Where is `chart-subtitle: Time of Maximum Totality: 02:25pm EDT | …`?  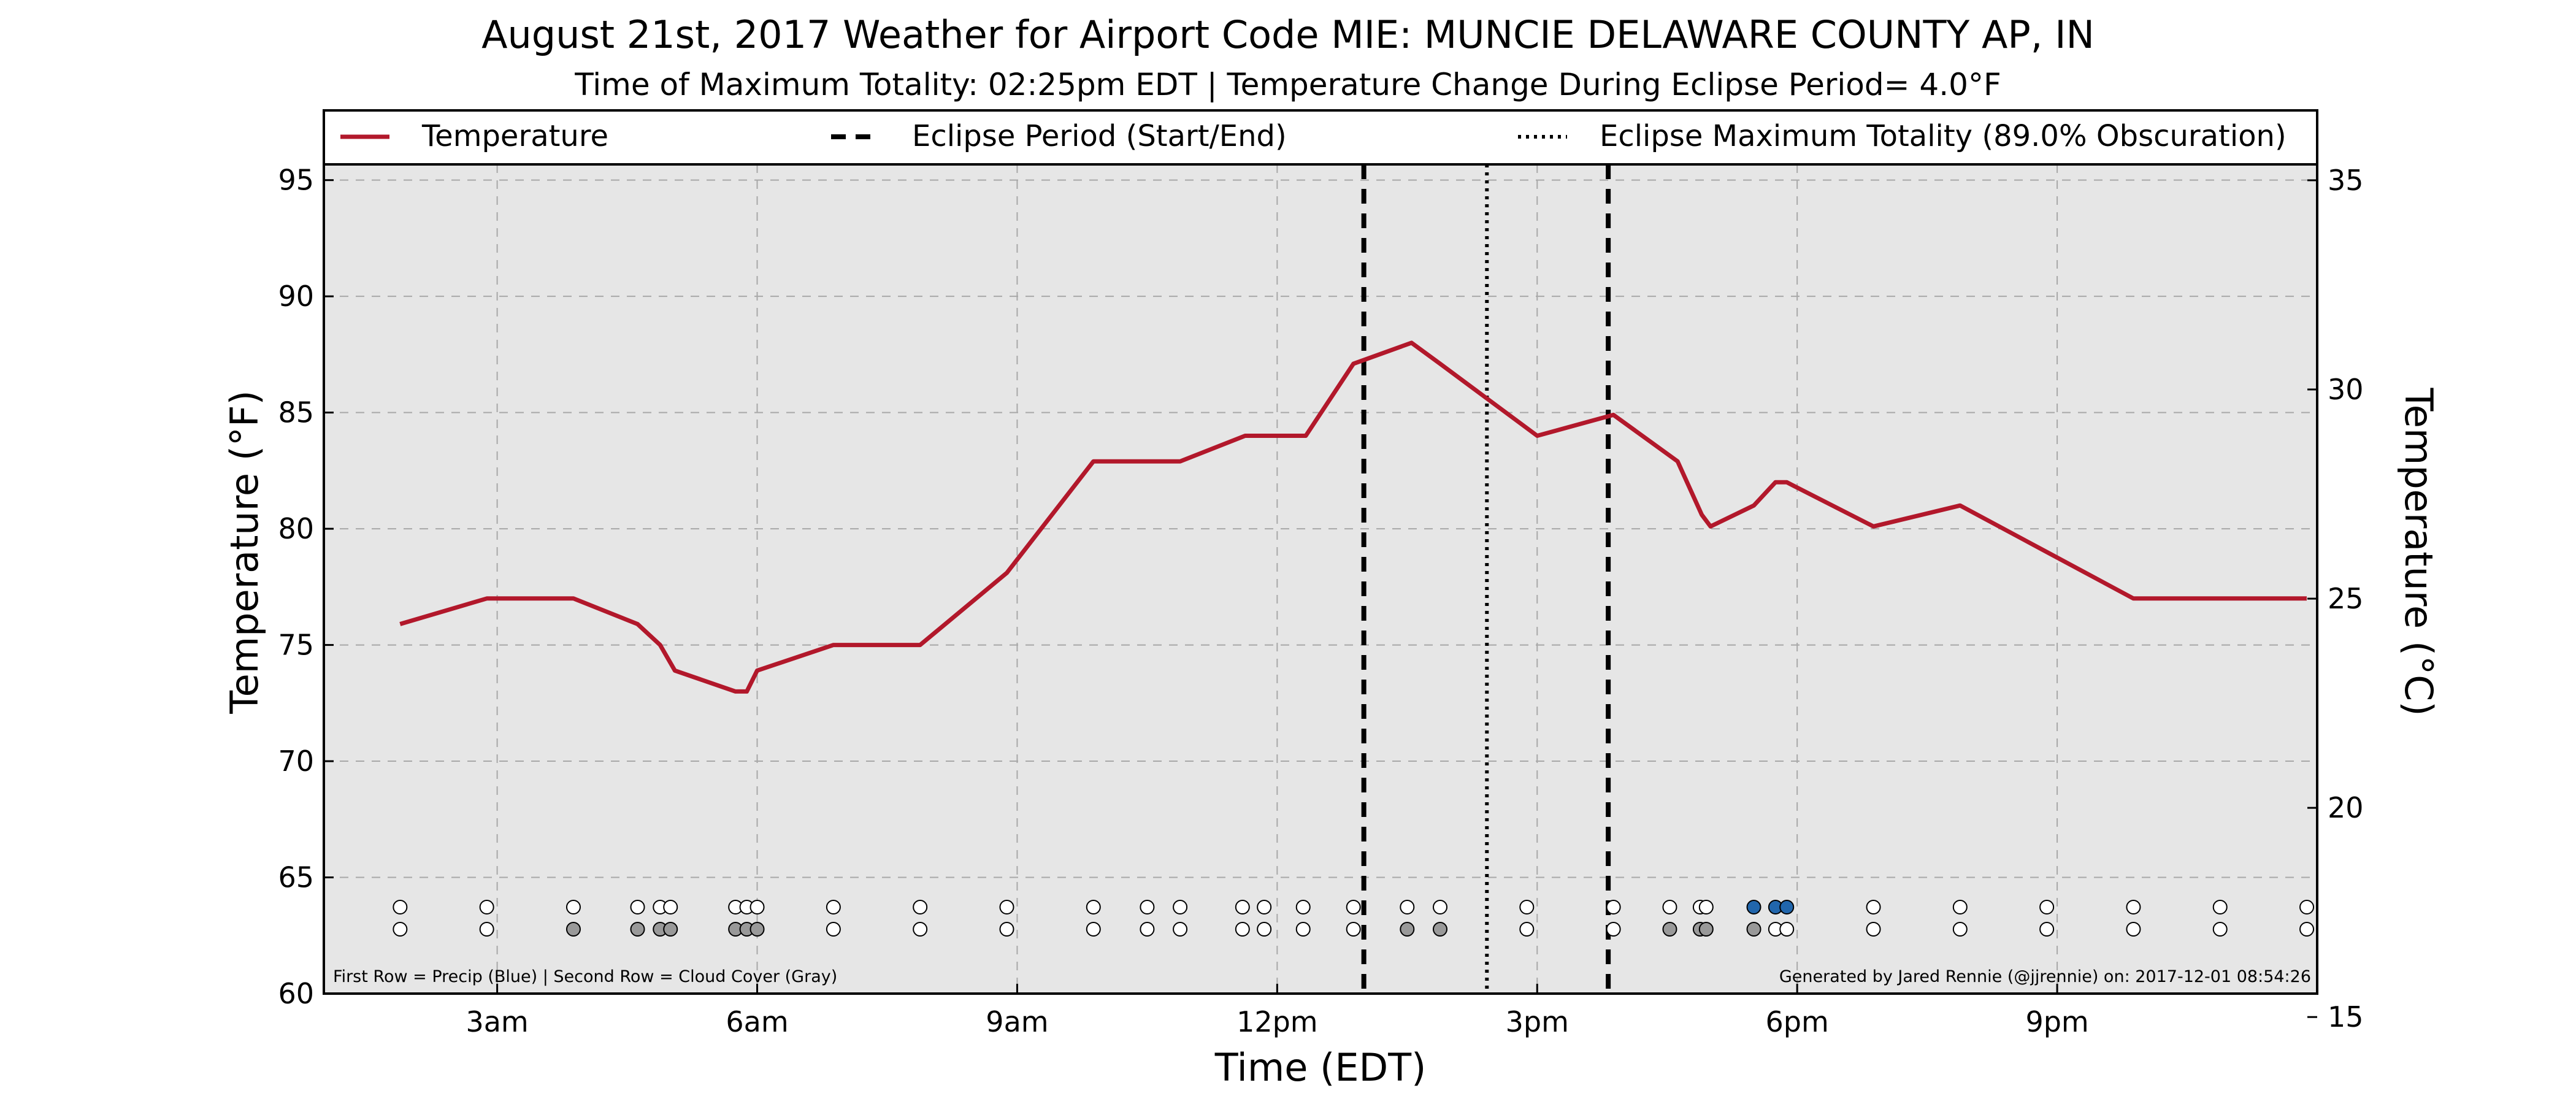
chart-subtitle: Time of Maximum Totality: 02:25pm EDT | … is located at coordinates (1287, 84).